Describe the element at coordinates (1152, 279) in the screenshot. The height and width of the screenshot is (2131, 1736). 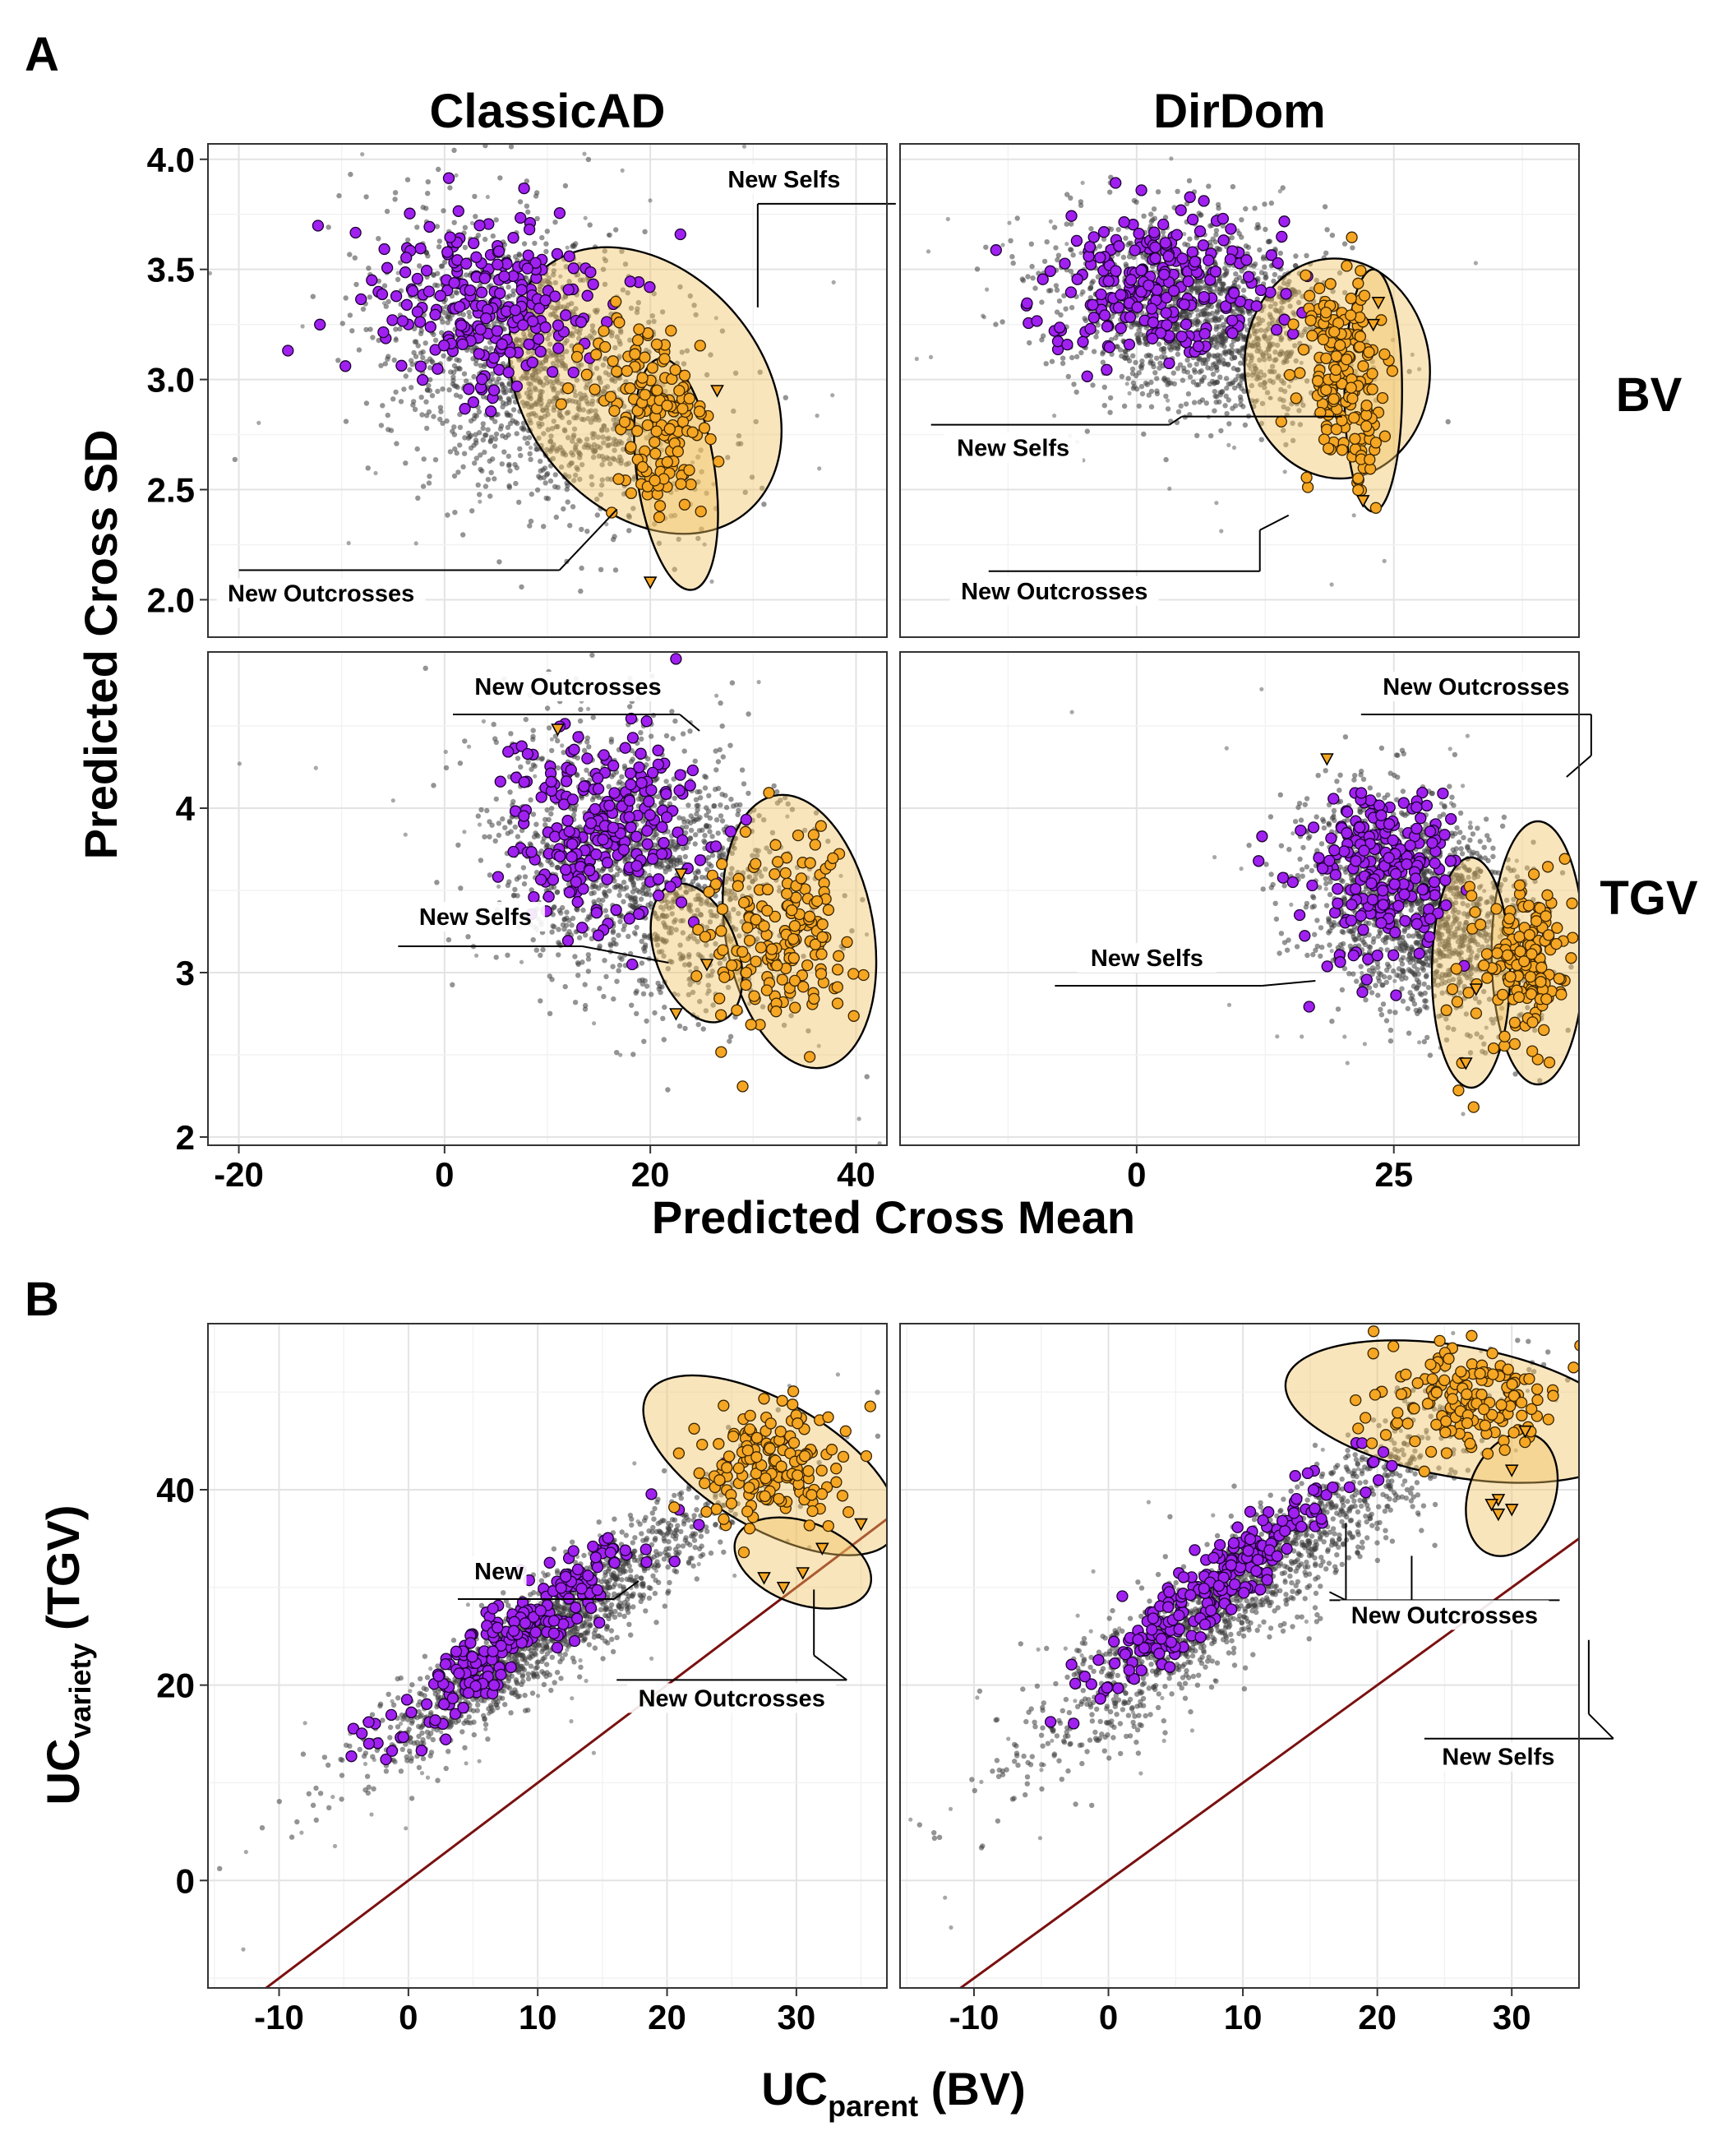
I see `parent-points` at that location.